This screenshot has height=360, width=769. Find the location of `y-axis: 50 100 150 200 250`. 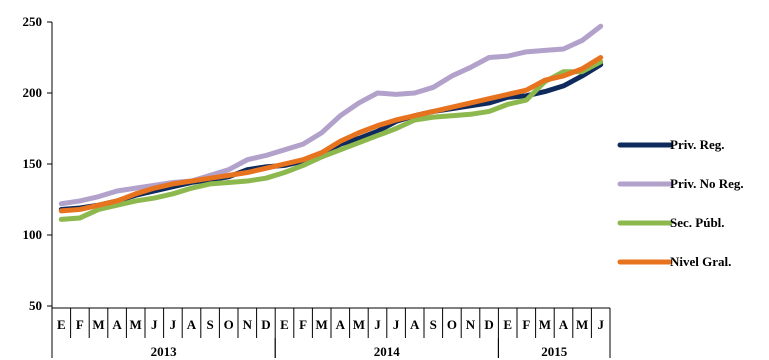

y-axis: 50 100 150 200 250 is located at coordinates (38, 163).